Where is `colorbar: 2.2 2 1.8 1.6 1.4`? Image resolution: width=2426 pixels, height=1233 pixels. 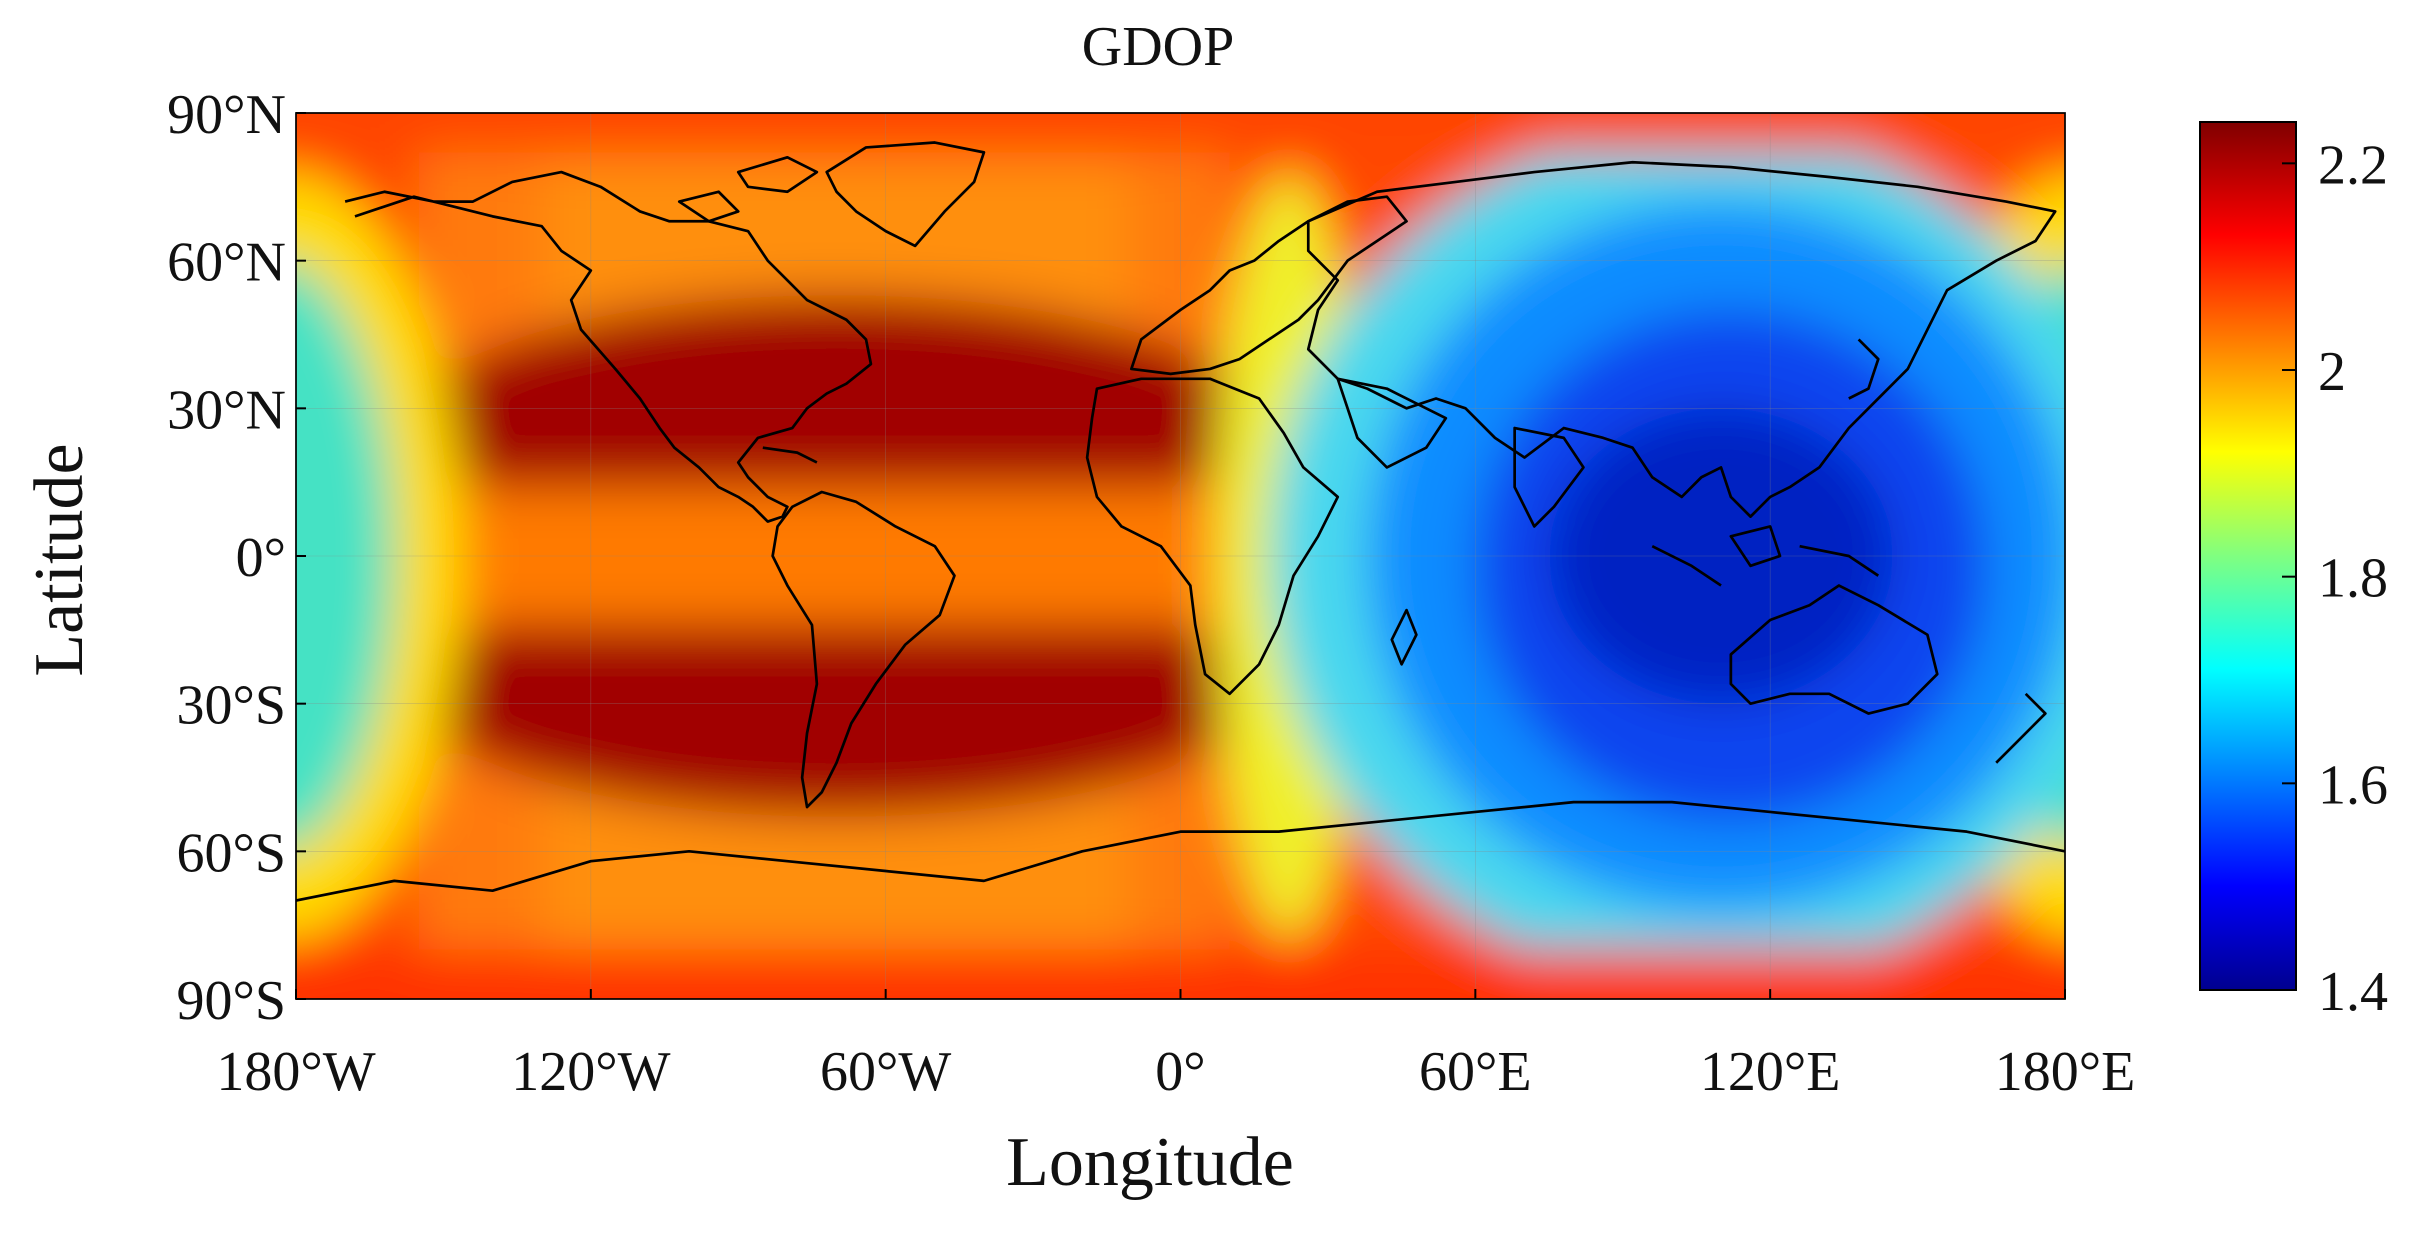
colorbar: 2.2 2 1.8 1.6 1.4 is located at coordinates (2293, 572).